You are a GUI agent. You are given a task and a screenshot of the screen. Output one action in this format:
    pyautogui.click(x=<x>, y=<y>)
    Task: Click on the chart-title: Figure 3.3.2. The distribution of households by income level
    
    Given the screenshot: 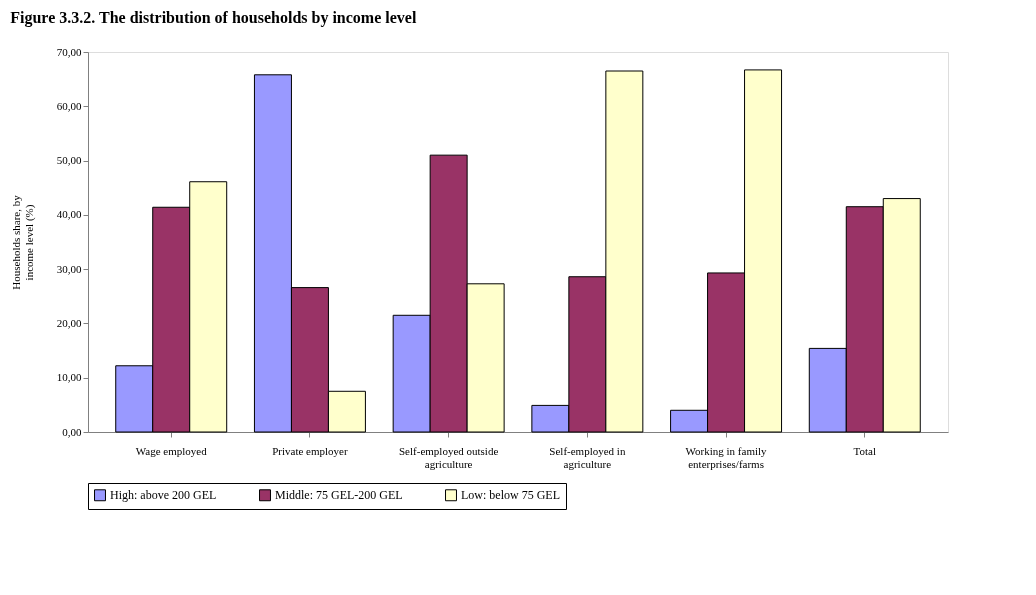 What is the action you would take?
    pyautogui.click(x=213, y=18)
    